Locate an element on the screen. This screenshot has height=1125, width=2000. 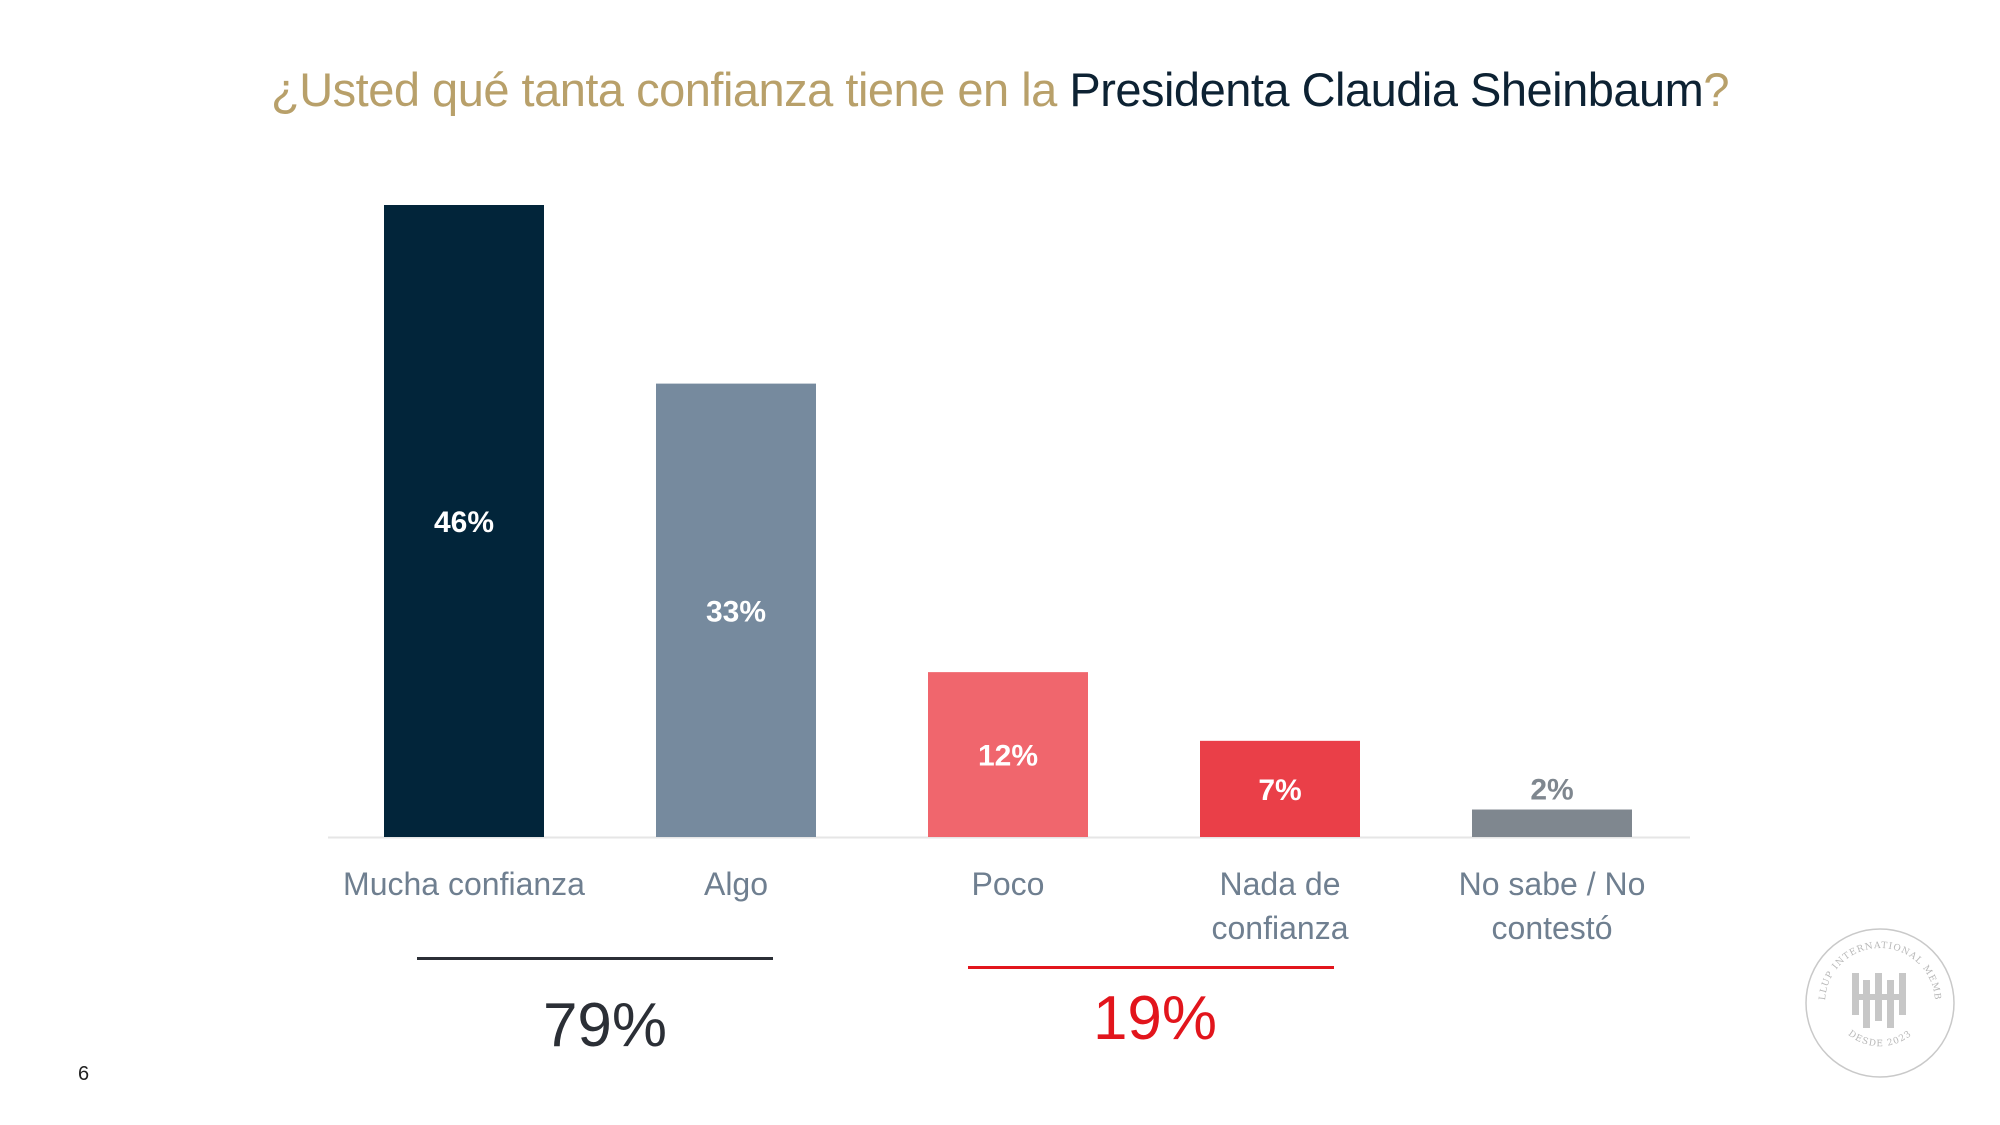
negative-summary-value: 19% is located at coordinates (1155, 1018).